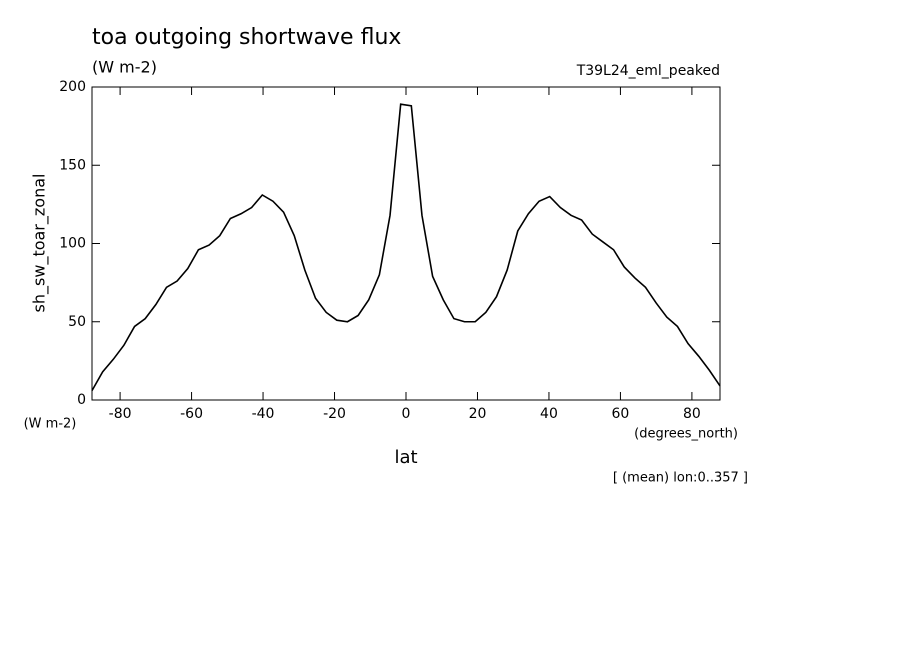 The height and width of the screenshot is (654, 904). Describe the element at coordinates (77, 322) in the screenshot. I see `y-tick-label: 50` at that location.